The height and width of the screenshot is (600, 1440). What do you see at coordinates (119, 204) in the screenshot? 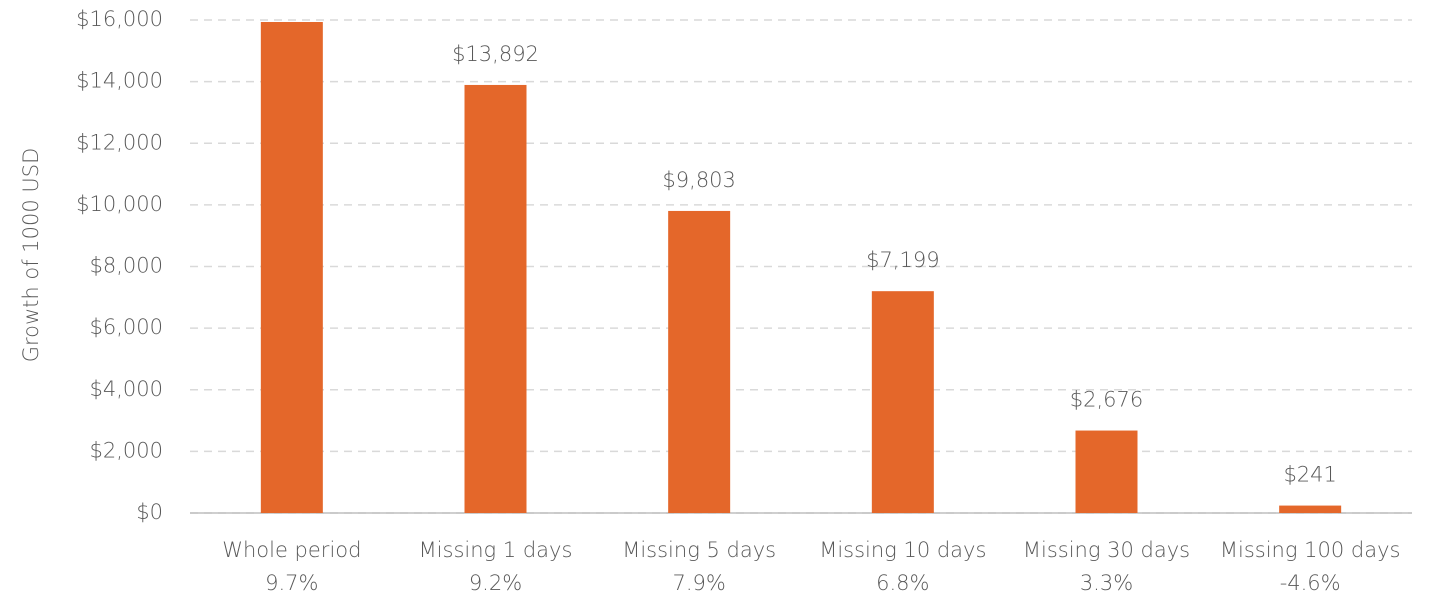
I see `y-tick-label: $10,000` at bounding box center [119, 204].